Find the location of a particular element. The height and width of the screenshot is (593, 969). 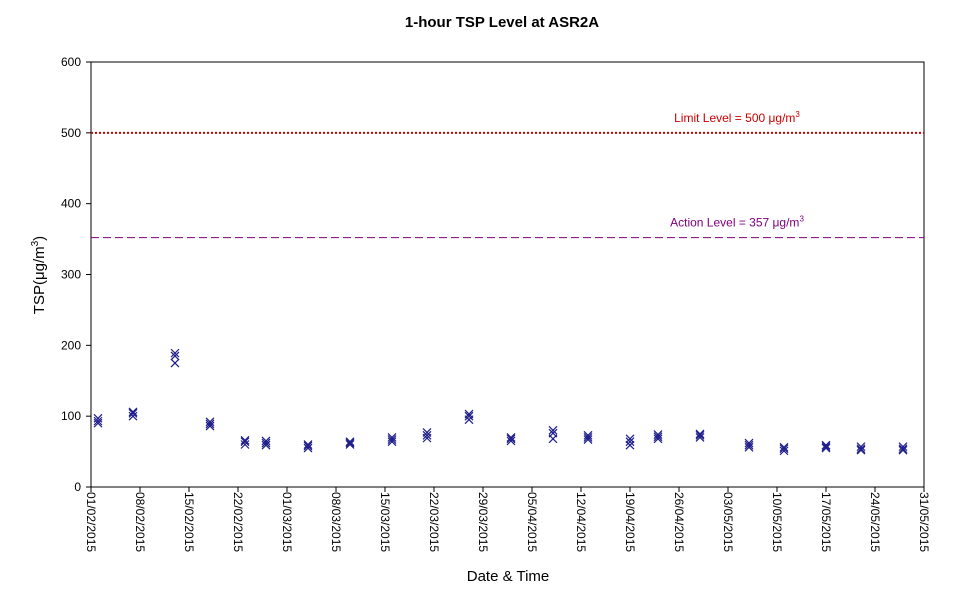

y-tick-label: 300 is located at coordinates (71, 275).